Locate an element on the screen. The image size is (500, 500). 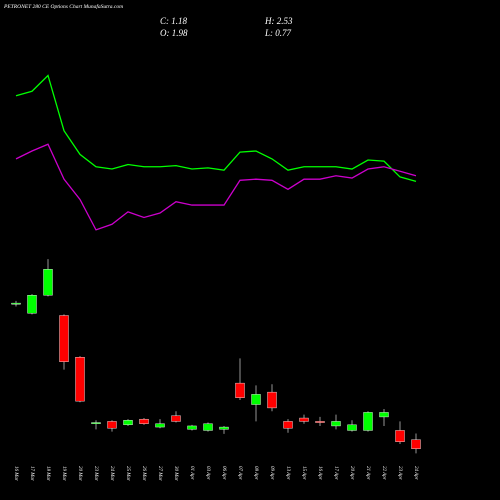
x-tick-label: 20 Mar is located at coordinates (79, 473).